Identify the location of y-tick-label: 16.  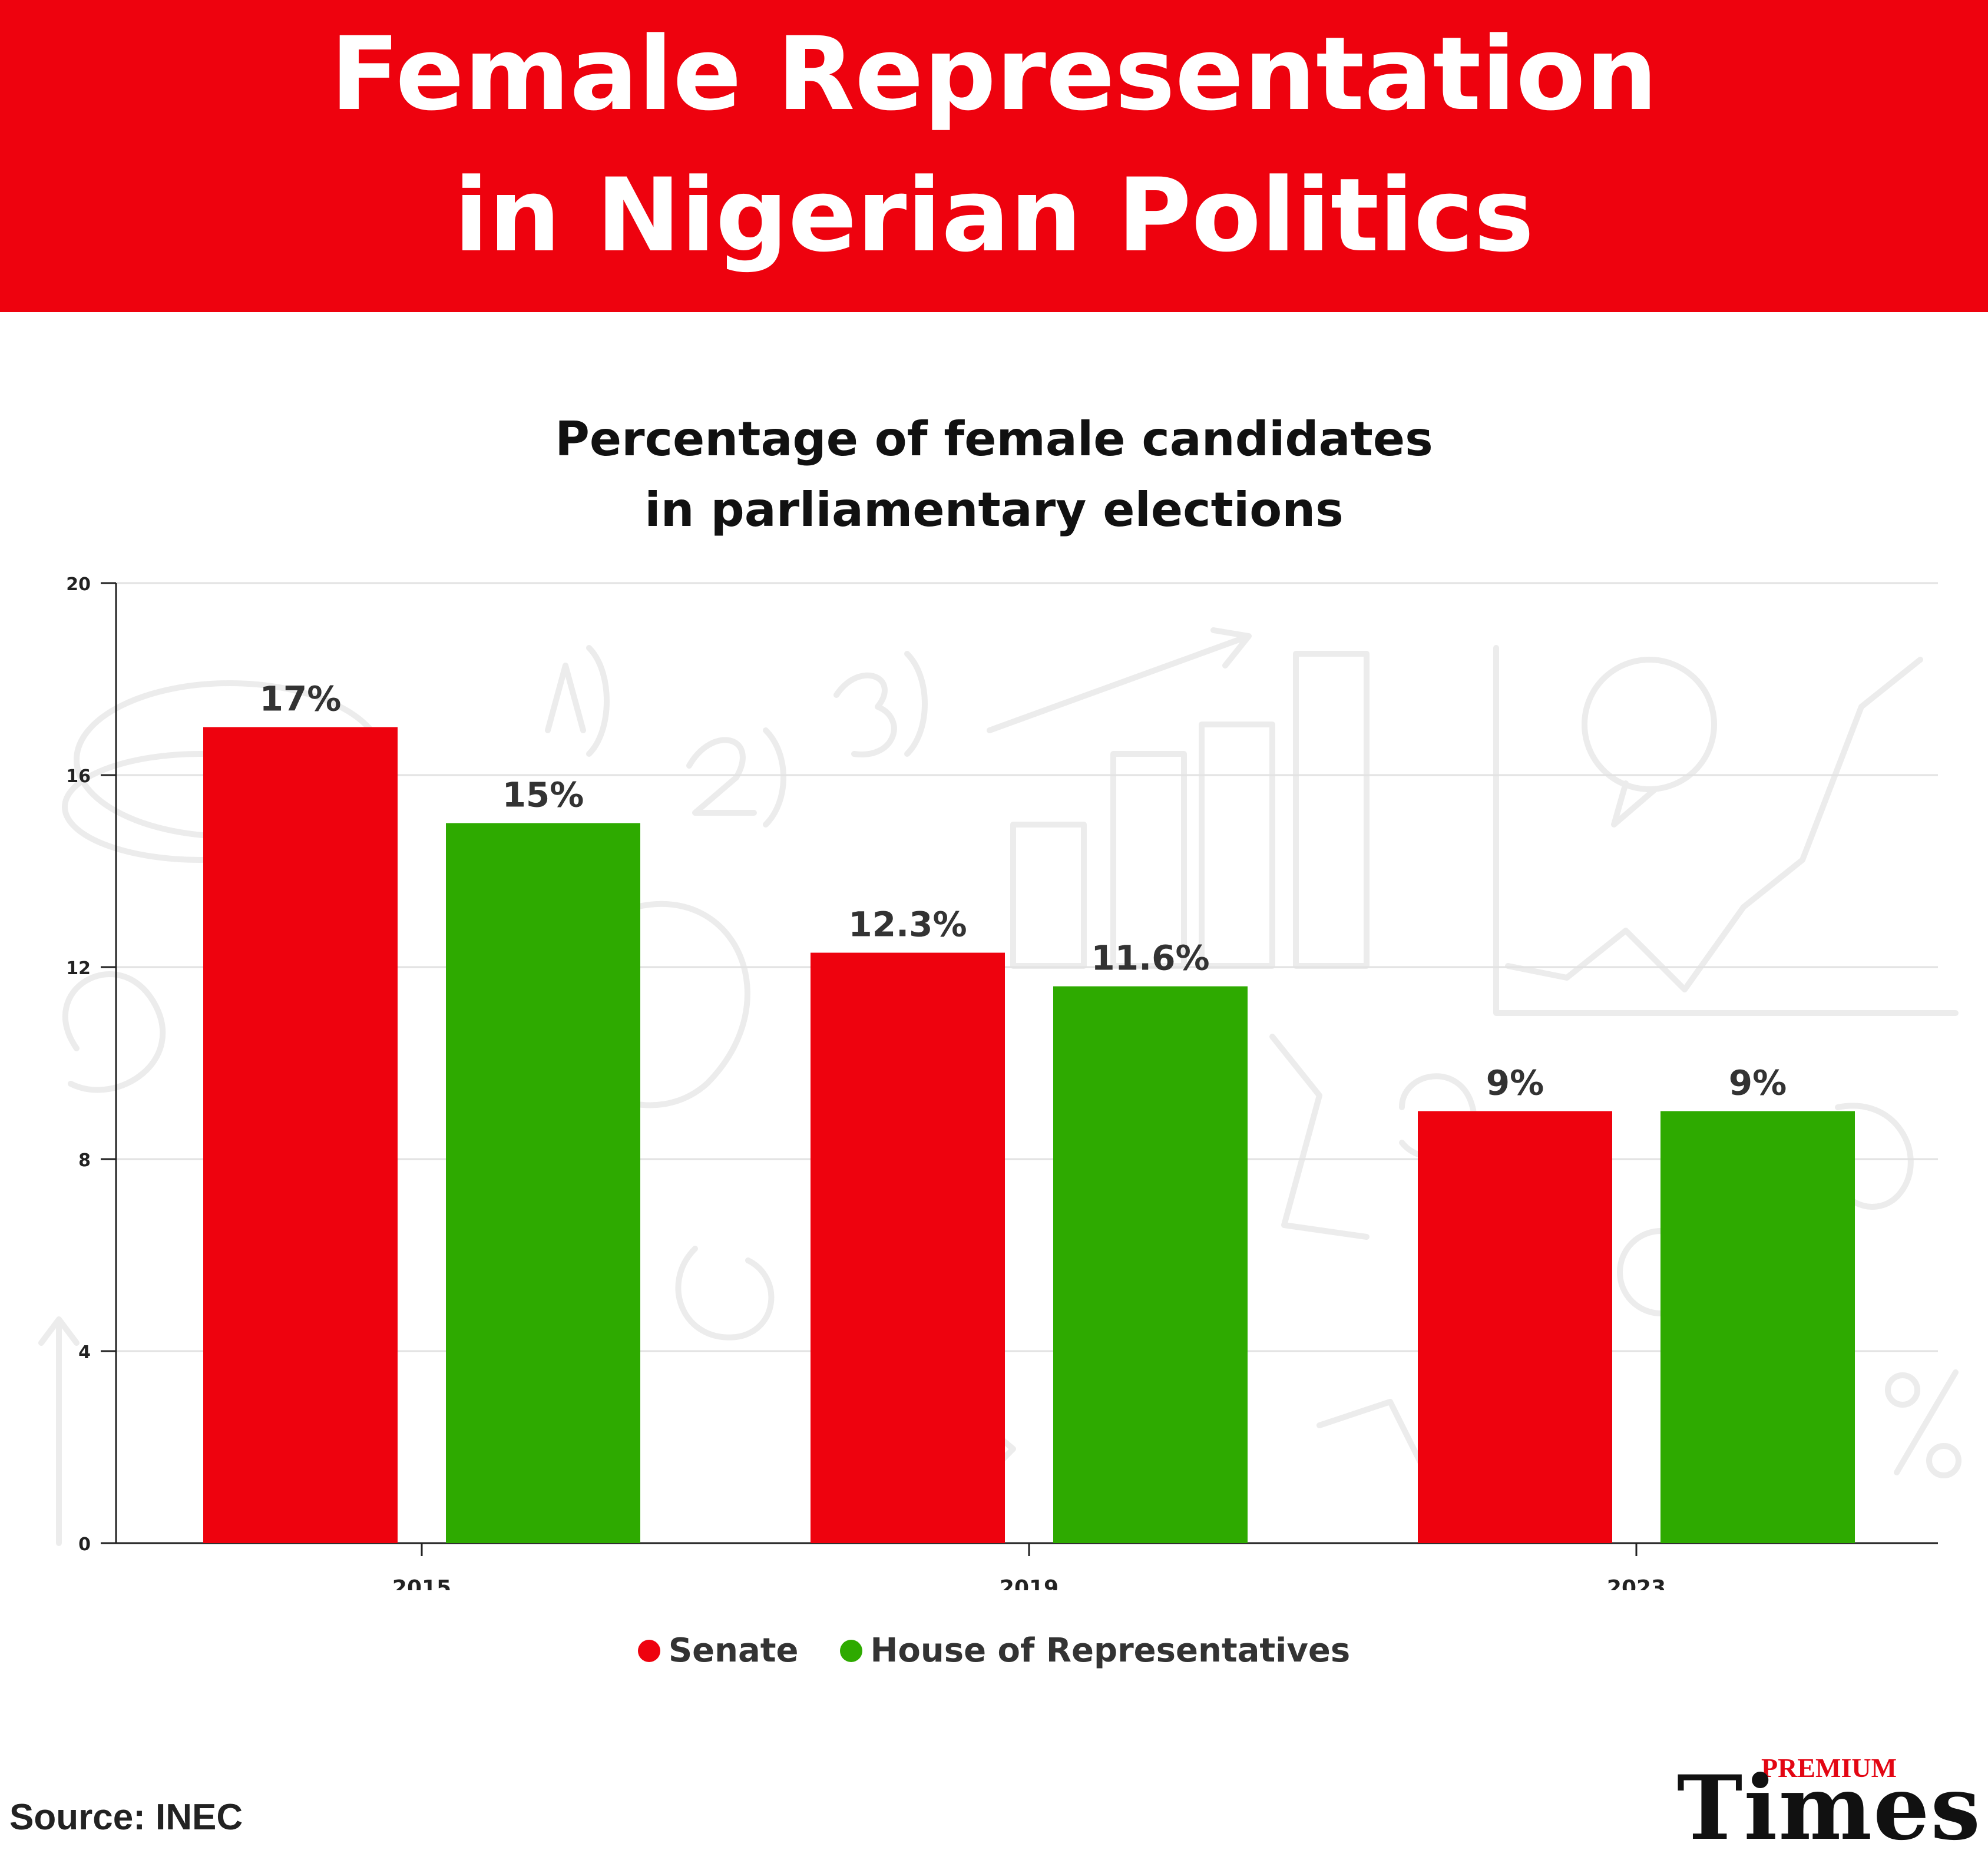
(79, 776).